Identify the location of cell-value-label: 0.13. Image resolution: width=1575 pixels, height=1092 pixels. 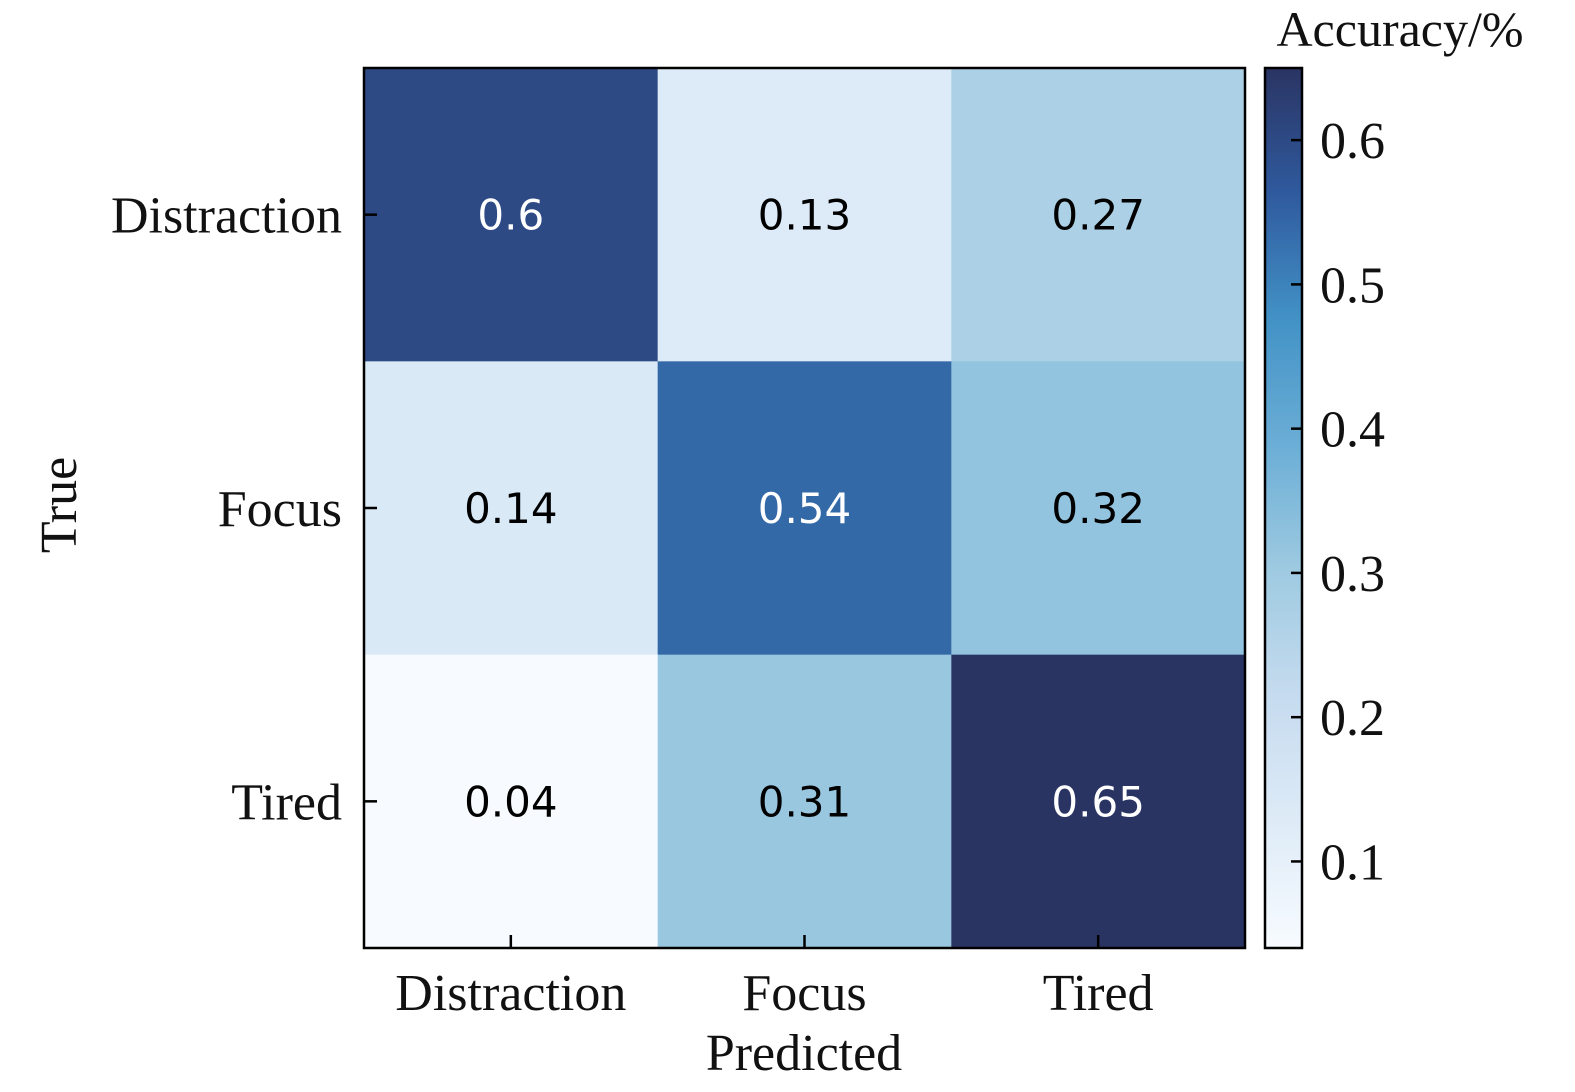
(805, 215).